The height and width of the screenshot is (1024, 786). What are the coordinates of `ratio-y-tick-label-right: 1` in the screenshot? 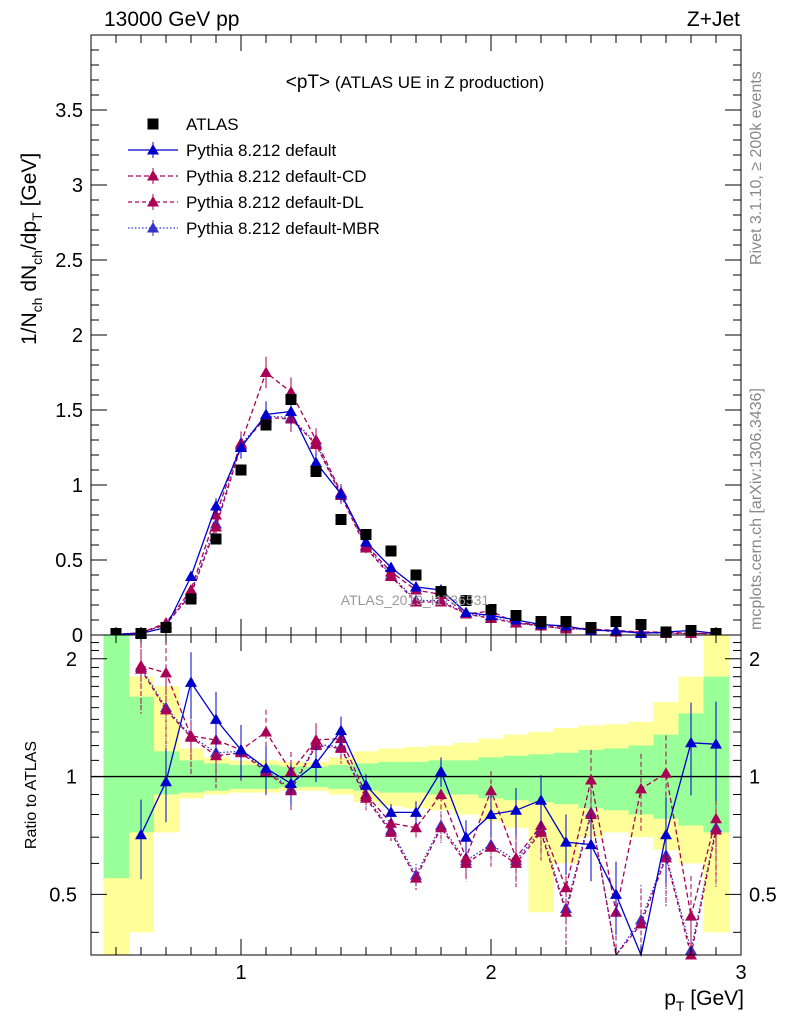 It's located at (754, 778).